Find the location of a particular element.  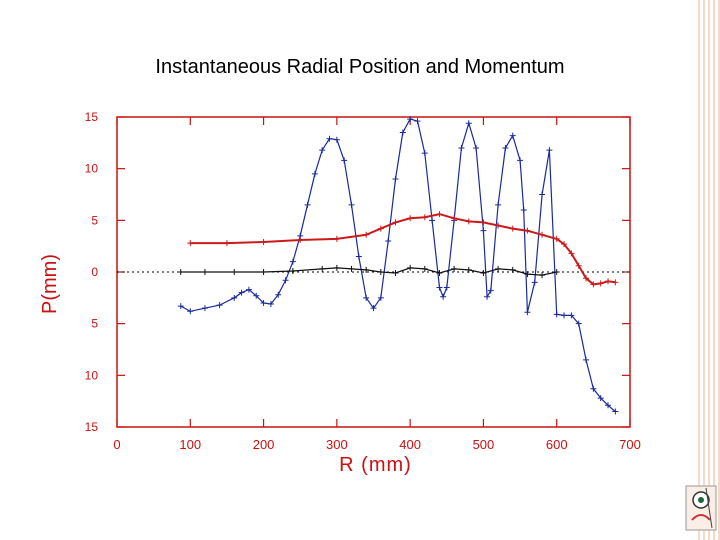

x-tick-label: 400 is located at coordinates (410, 444).